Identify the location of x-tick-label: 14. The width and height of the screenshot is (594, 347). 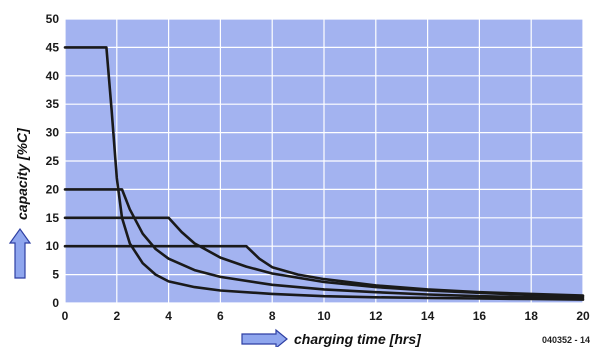
(428, 316).